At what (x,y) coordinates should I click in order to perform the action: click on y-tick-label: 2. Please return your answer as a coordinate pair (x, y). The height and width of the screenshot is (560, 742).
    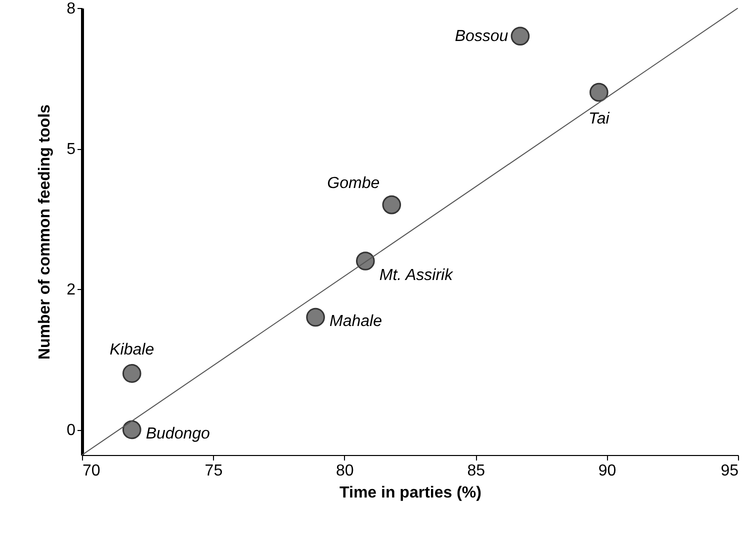
    Looking at the image, I should click on (71, 290).